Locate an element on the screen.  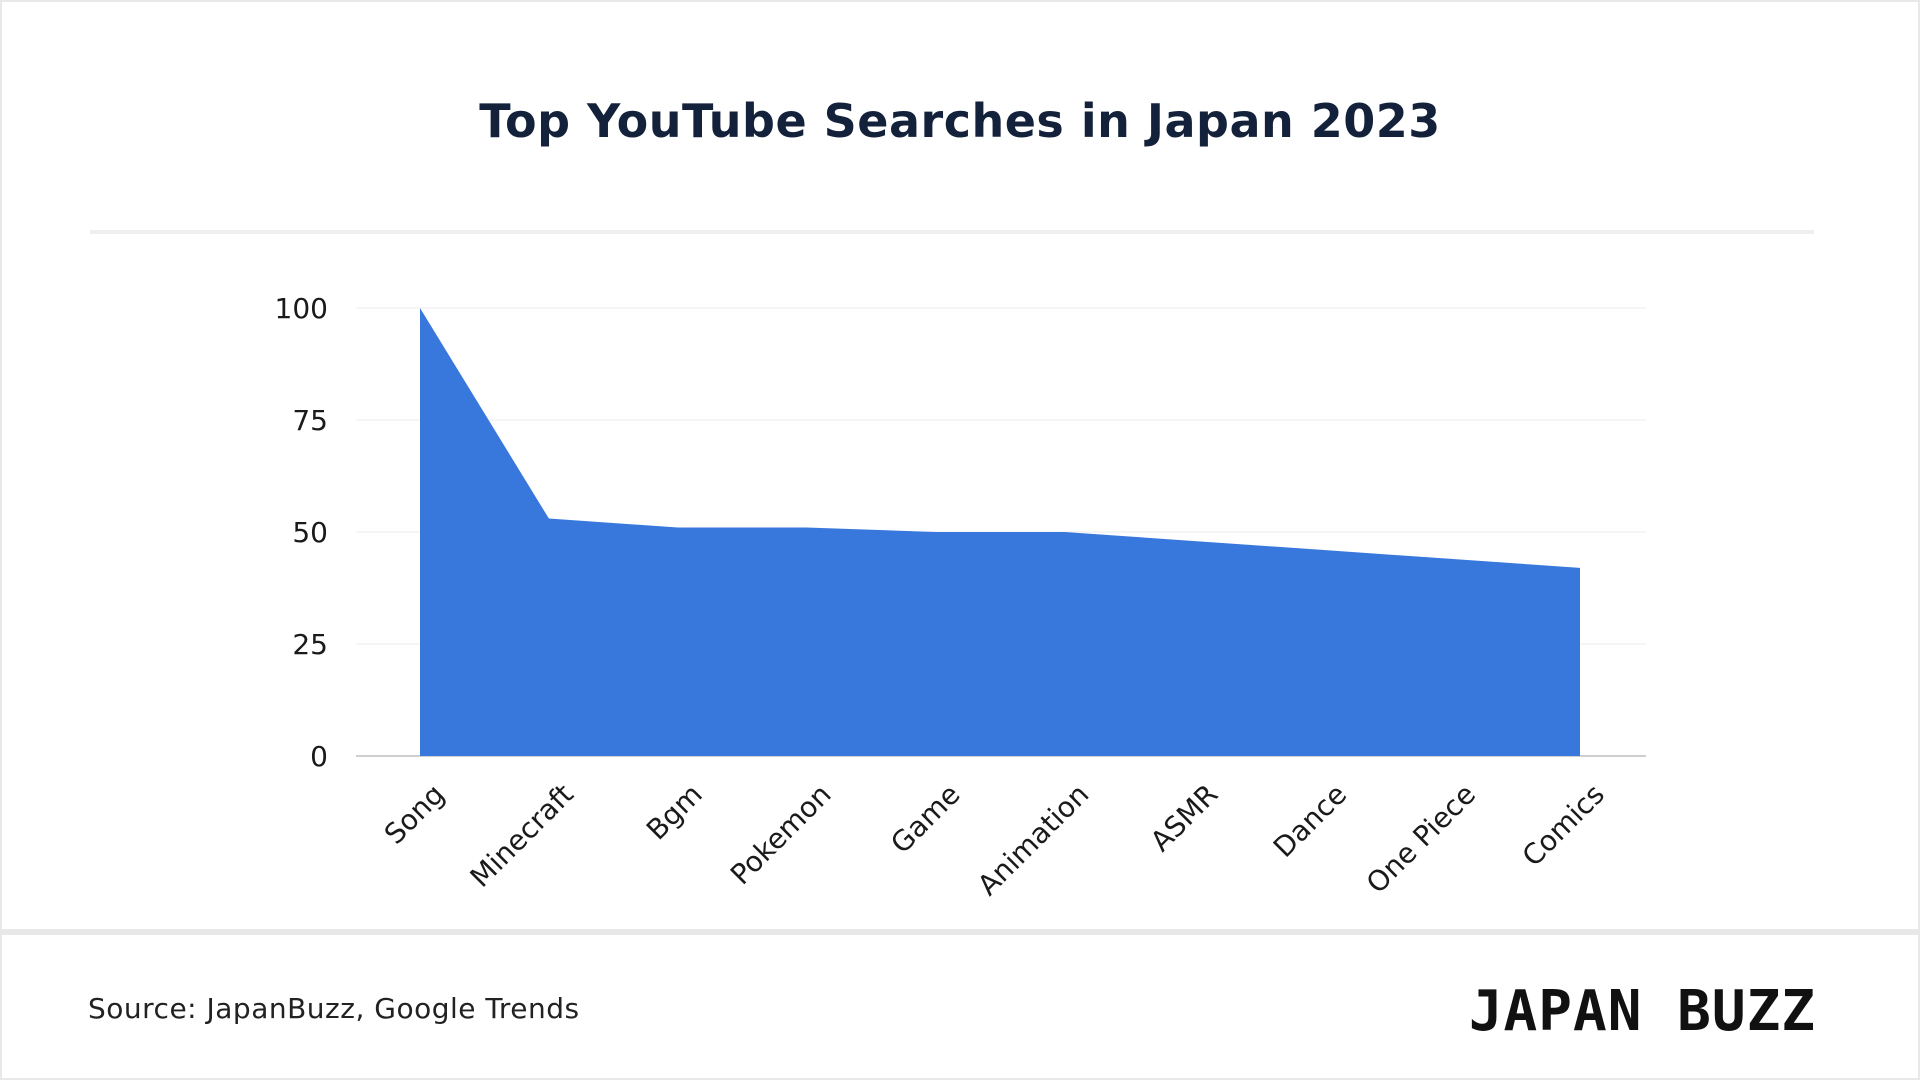
x-tick-label: Minecraft is located at coordinates (522, 836).